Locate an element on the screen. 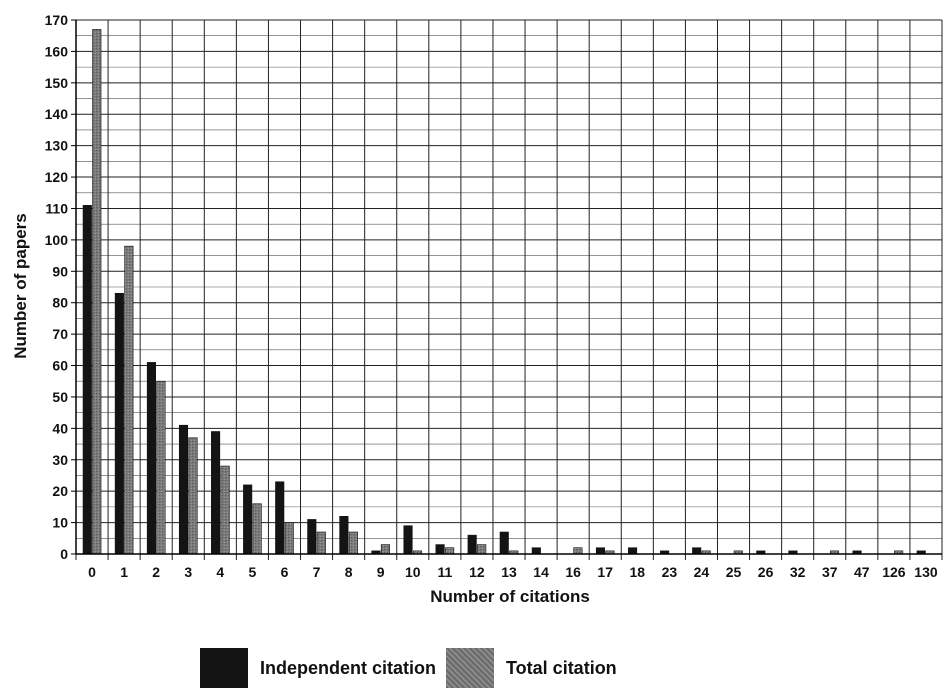 The width and height of the screenshot is (946, 689). y-tick-label: 10 is located at coordinates (60, 523).